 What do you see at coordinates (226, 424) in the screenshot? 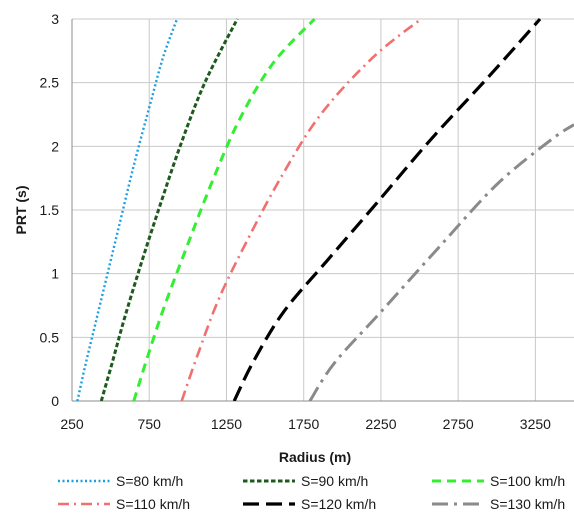
I see `x-tick-label: 1250` at bounding box center [226, 424].